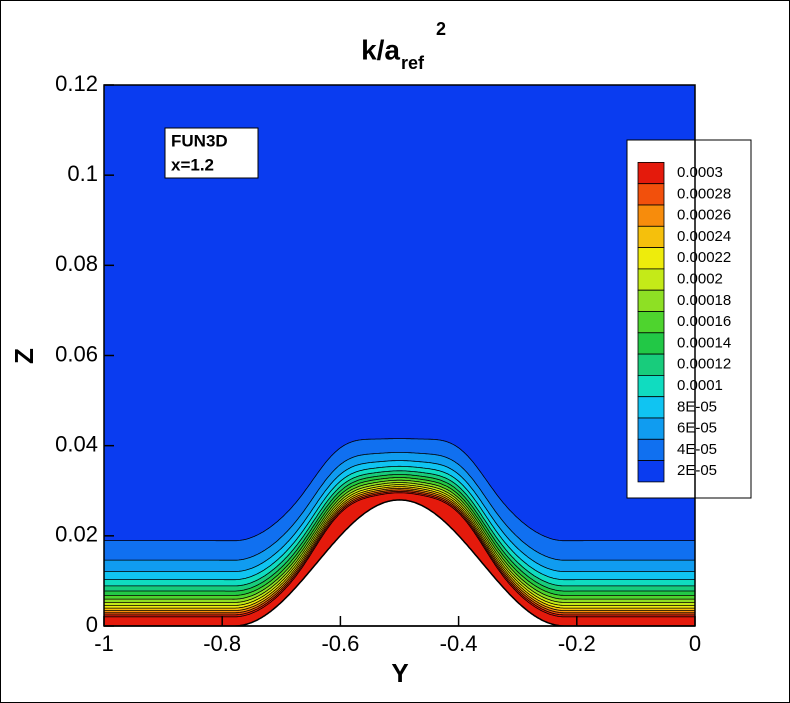 The height and width of the screenshot is (703, 790). I want to click on legend-label: 0.00028, so click(704, 193).